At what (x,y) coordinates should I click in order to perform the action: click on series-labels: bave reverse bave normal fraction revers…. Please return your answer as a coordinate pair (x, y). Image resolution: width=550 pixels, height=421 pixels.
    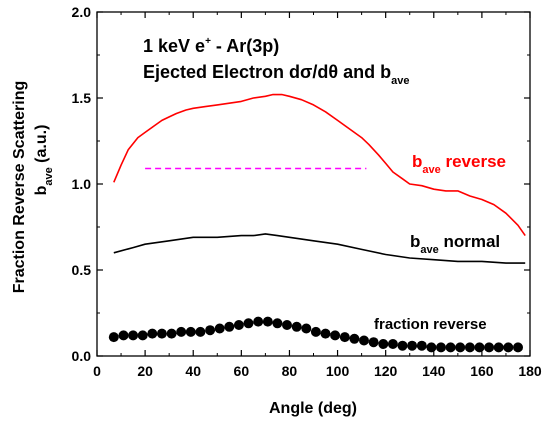
    Looking at the image, I should click on (440, 242).